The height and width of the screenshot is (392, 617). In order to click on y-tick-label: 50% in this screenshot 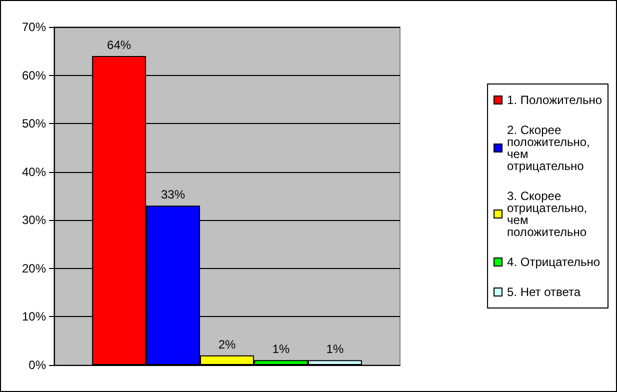, I will do `click(34, 123)`.